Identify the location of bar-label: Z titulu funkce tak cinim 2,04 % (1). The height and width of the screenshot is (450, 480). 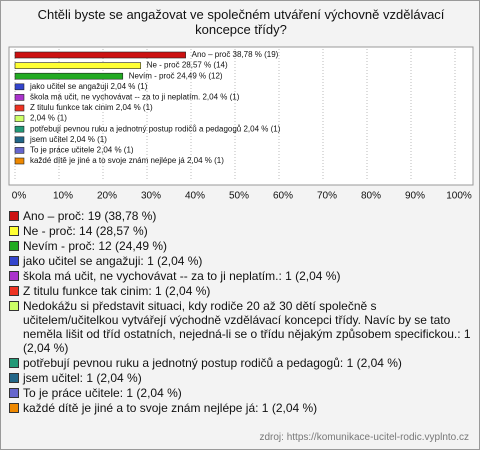
(91, 107).